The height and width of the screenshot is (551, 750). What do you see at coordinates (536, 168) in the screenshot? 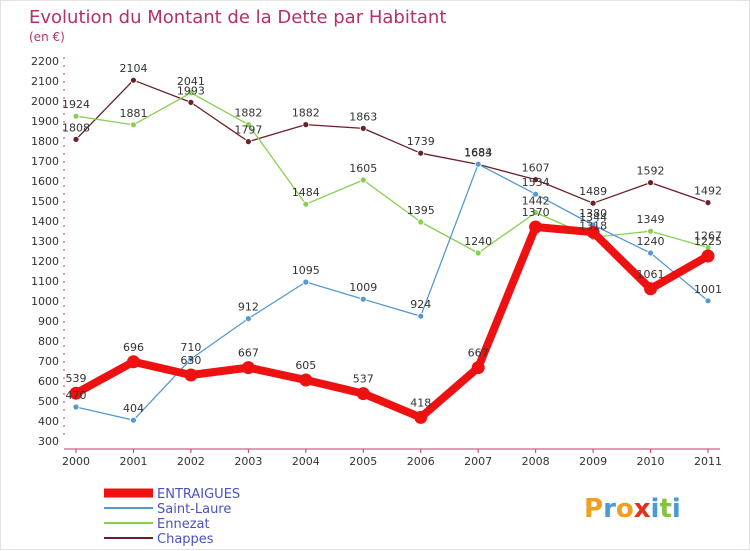
I see `data-label: 1607` at bounding box center [536, 168].